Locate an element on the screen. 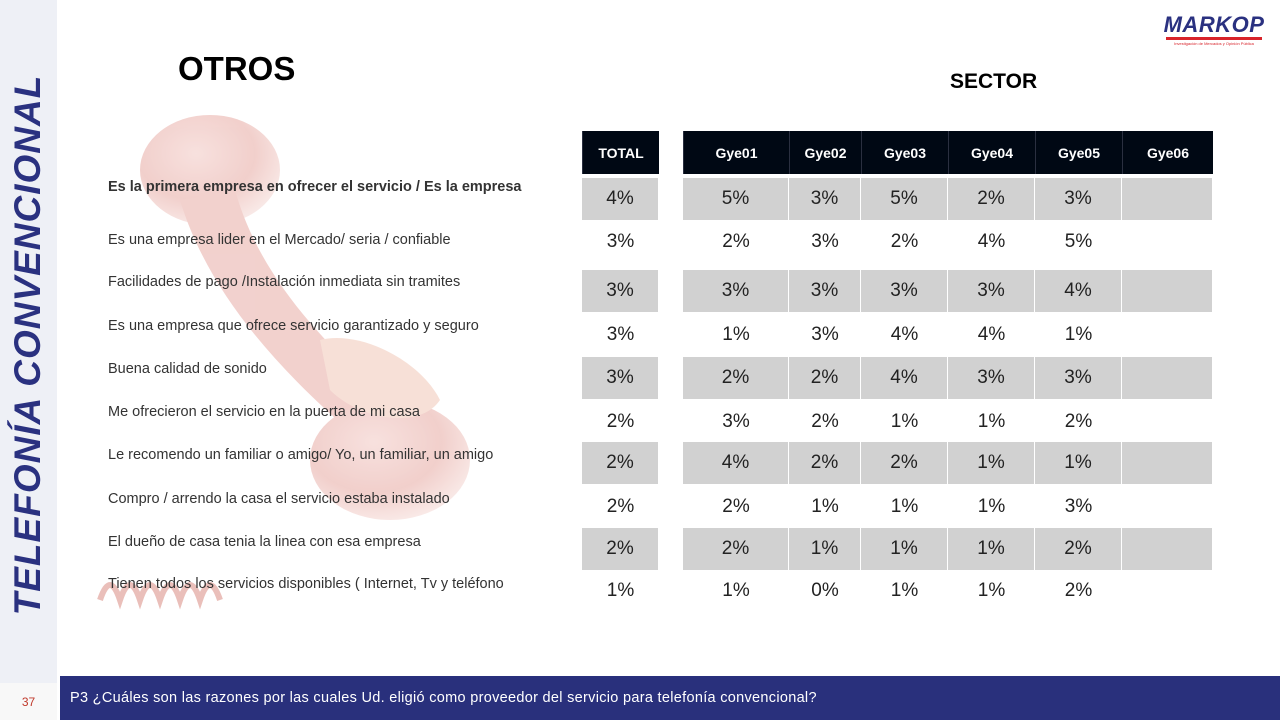 The width and height of the screenshot is (1280, 720). section-title: OTROS is located at coordinates (237, 68).